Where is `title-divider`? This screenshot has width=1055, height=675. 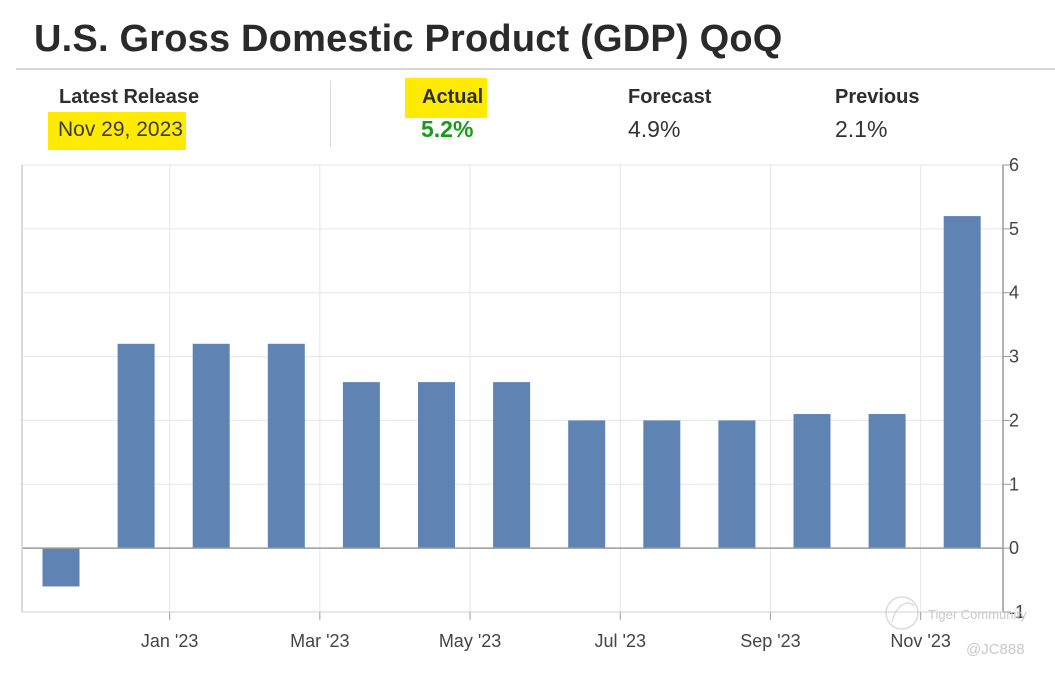 title-divider is located at coordinates (535, 69).